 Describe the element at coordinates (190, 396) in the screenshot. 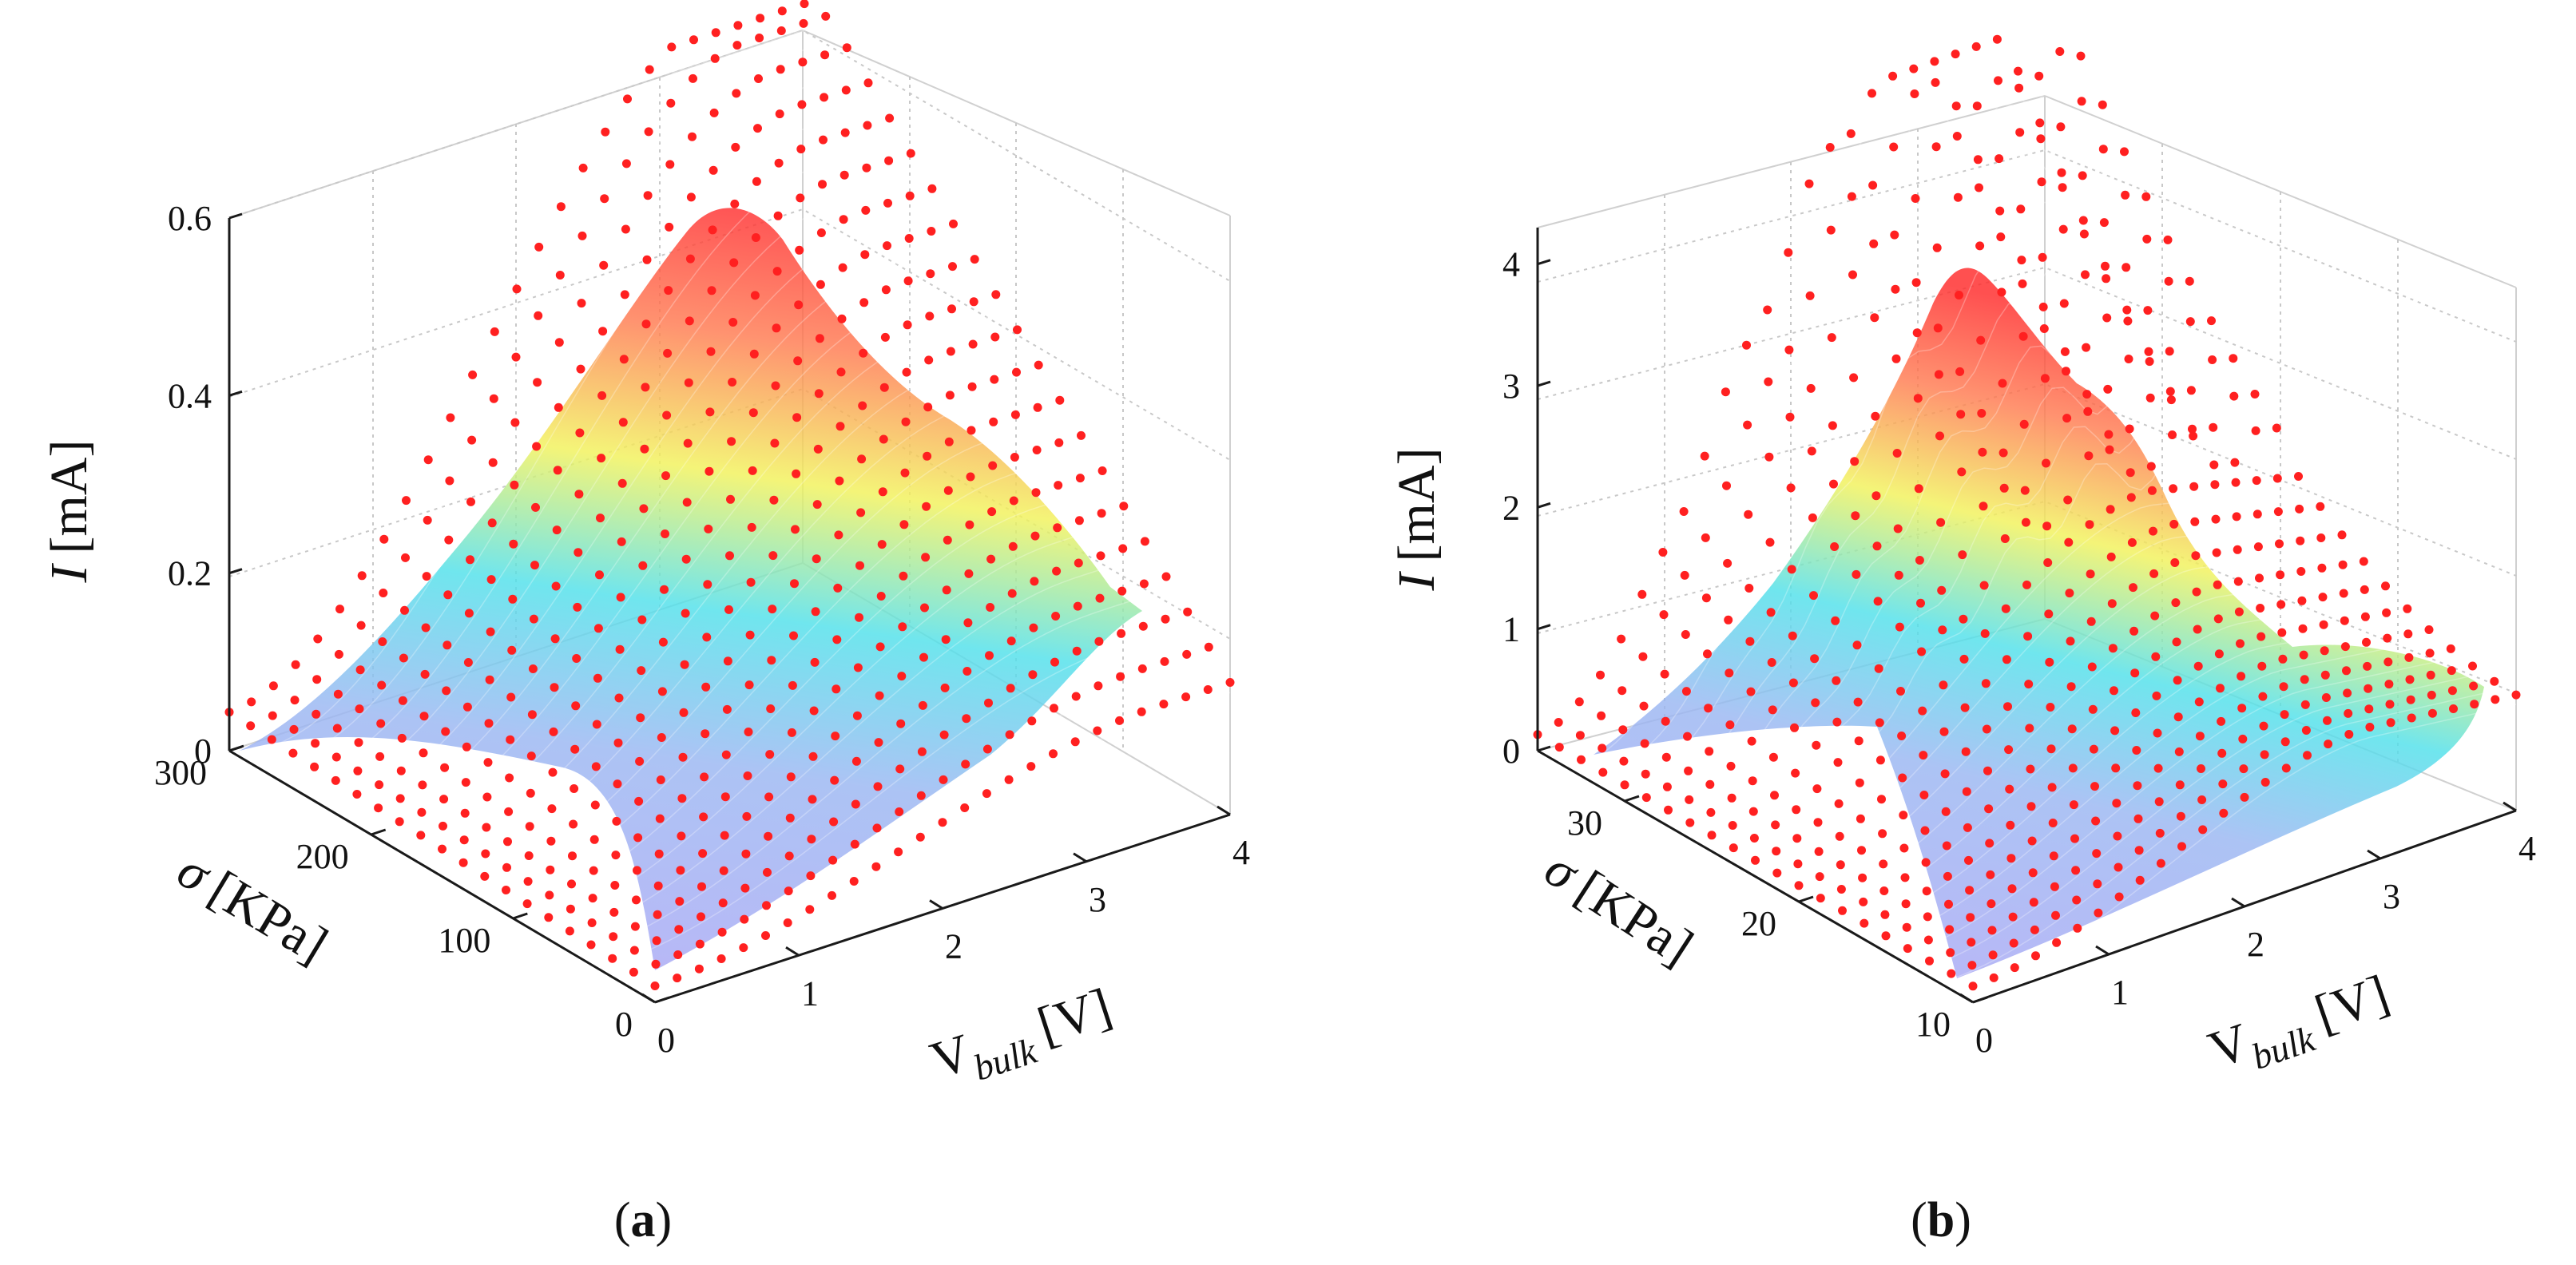

I see `panel-a-z-tick-label-2: 0.4` at that location.